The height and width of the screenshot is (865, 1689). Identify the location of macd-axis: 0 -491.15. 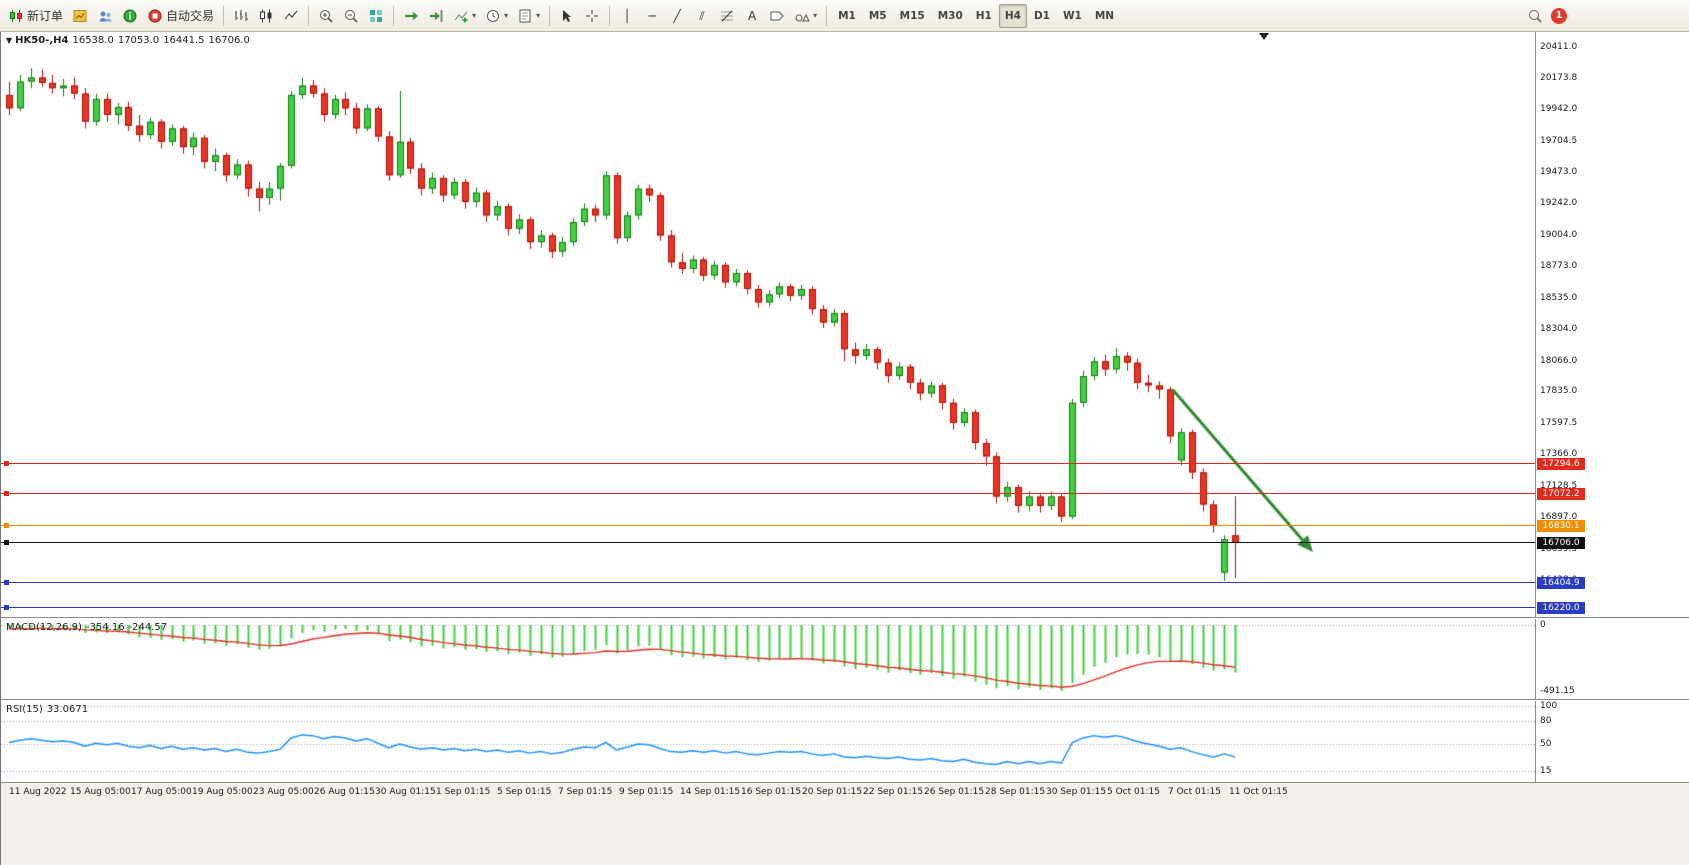
(1612, 659).